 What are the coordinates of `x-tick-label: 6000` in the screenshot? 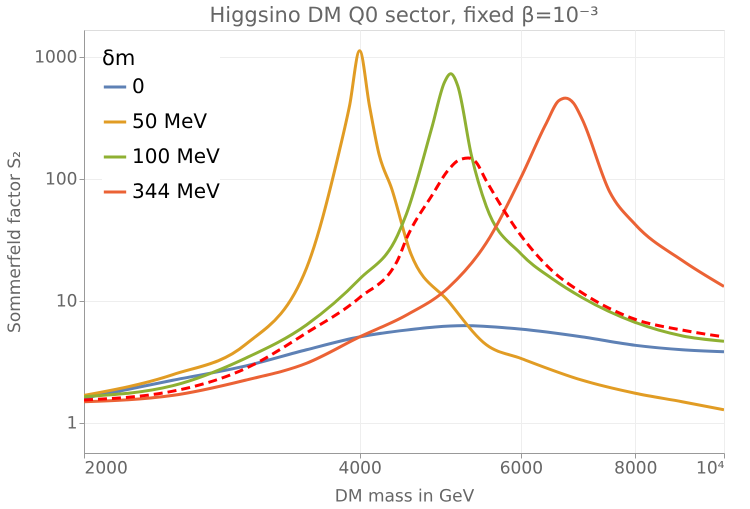 It's located at (521, 468).